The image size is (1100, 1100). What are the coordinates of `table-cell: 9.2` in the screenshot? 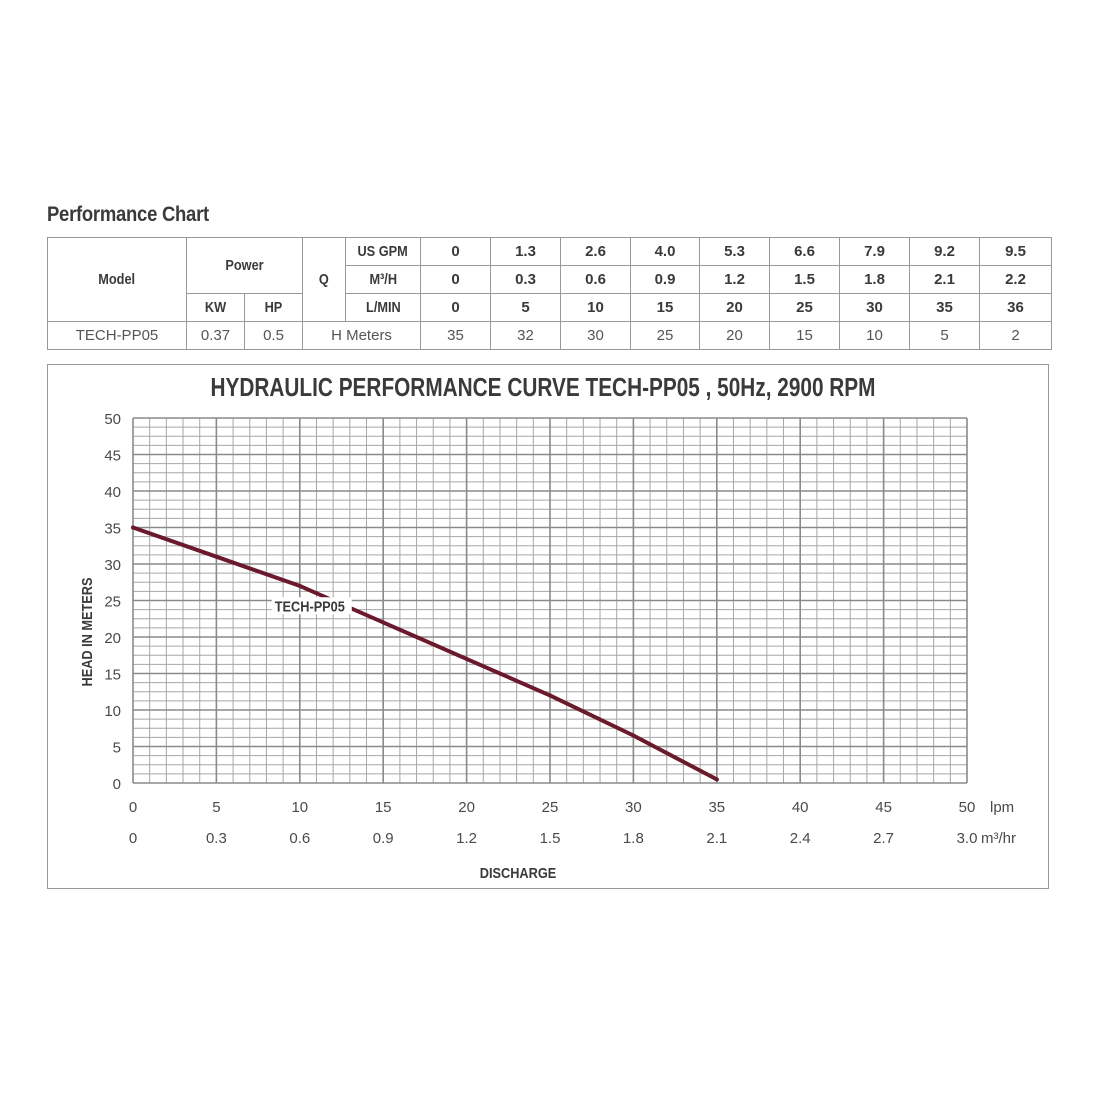 It's located at (945, 251).